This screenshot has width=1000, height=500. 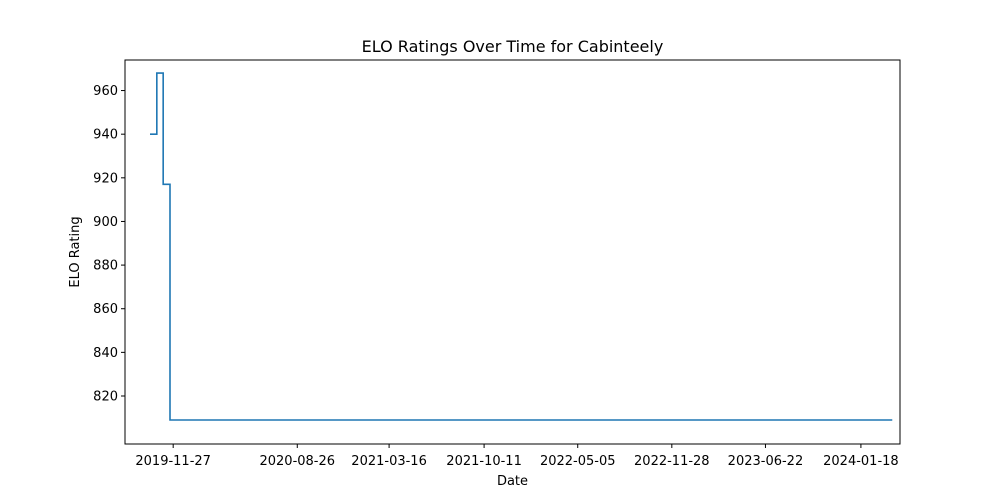 I want to click on y-tick-label: 840, so click(x=105, y=353).